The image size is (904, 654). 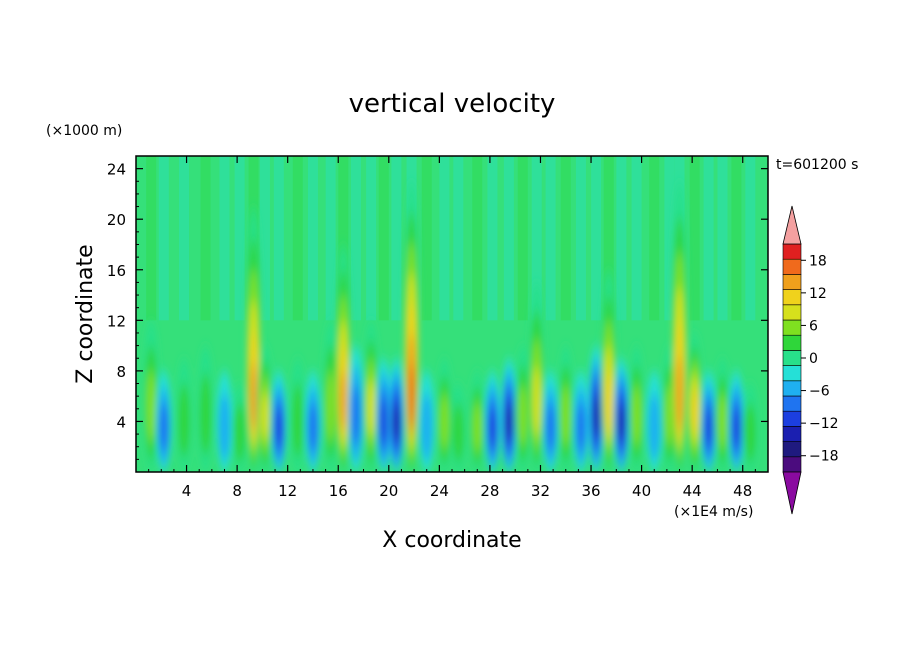 What do you see at coordinates (116, 271) in the screenshot?
I see `y-tick-label: 16` at bounding box center [116, 271].